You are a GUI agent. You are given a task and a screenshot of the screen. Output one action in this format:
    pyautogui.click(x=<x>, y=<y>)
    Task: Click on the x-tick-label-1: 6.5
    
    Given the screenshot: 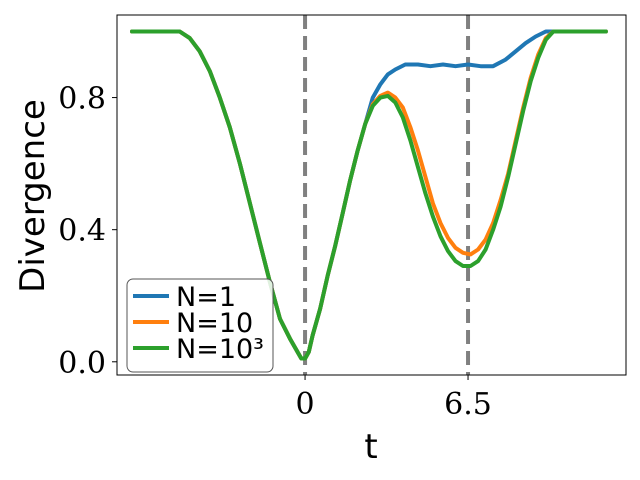 What is the action you would take?
    pyautogui.click(x=468, y=404)
    